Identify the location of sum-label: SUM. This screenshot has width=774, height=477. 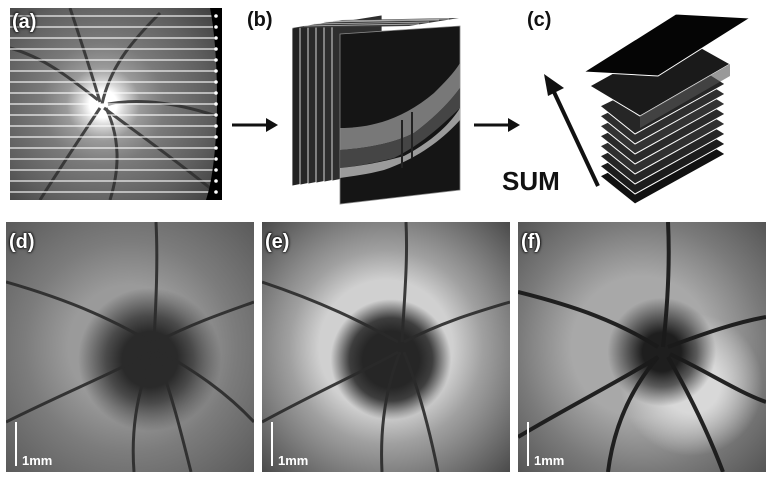
(531, 181).